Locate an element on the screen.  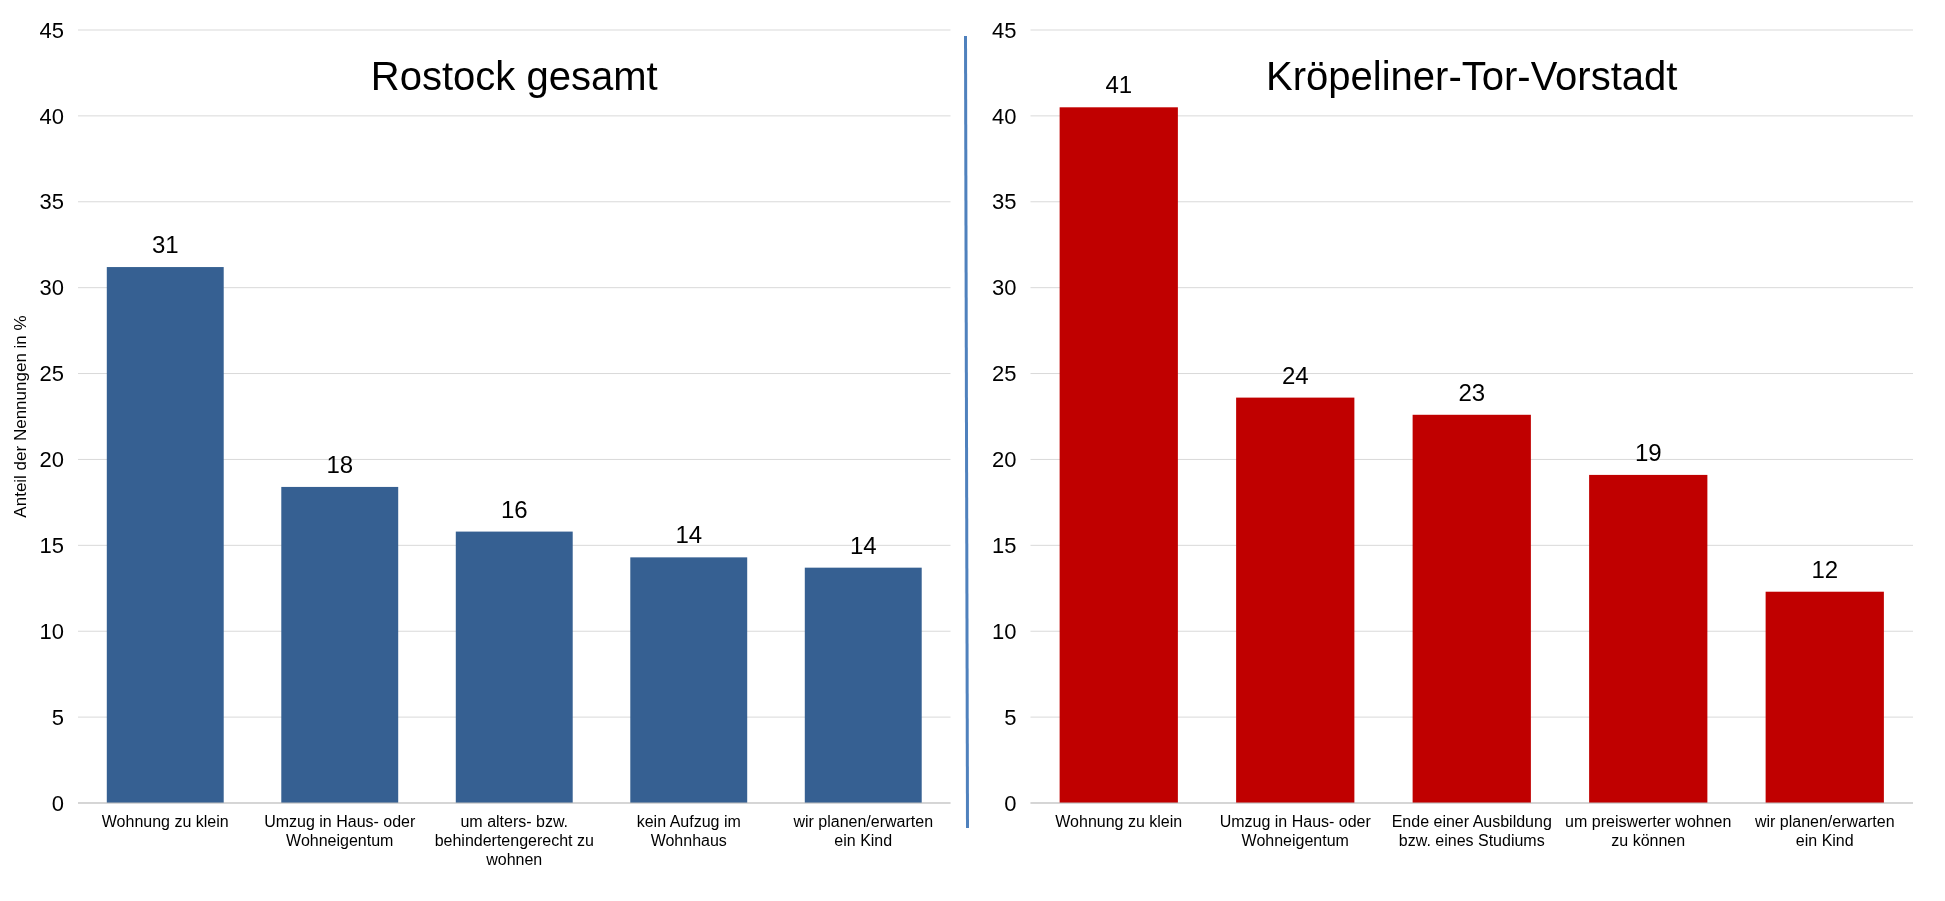
y-axis-title: Anteil der Nennungen in % is located at coordinates (20, 416).